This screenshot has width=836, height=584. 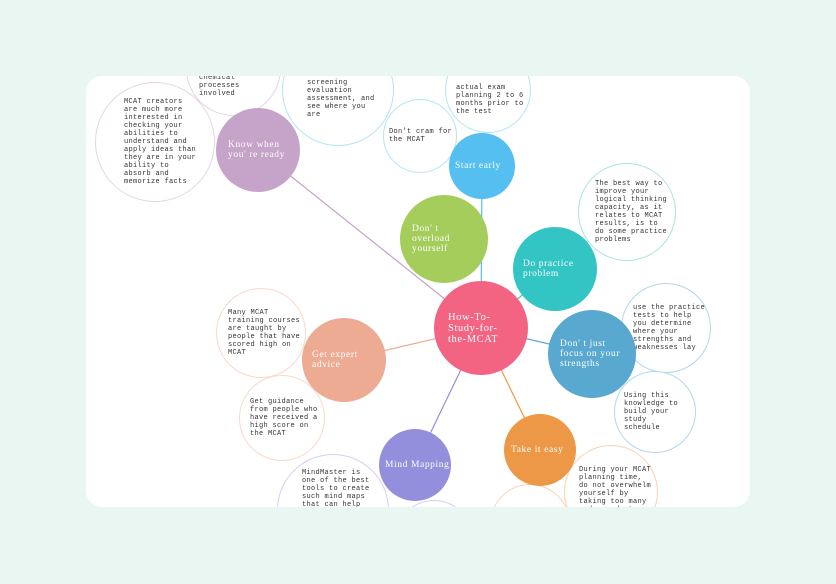 What do you see at coordinates (478, 166) in the screenshot?
I see `topic-label: Start early` at bounding box center [478, 166].